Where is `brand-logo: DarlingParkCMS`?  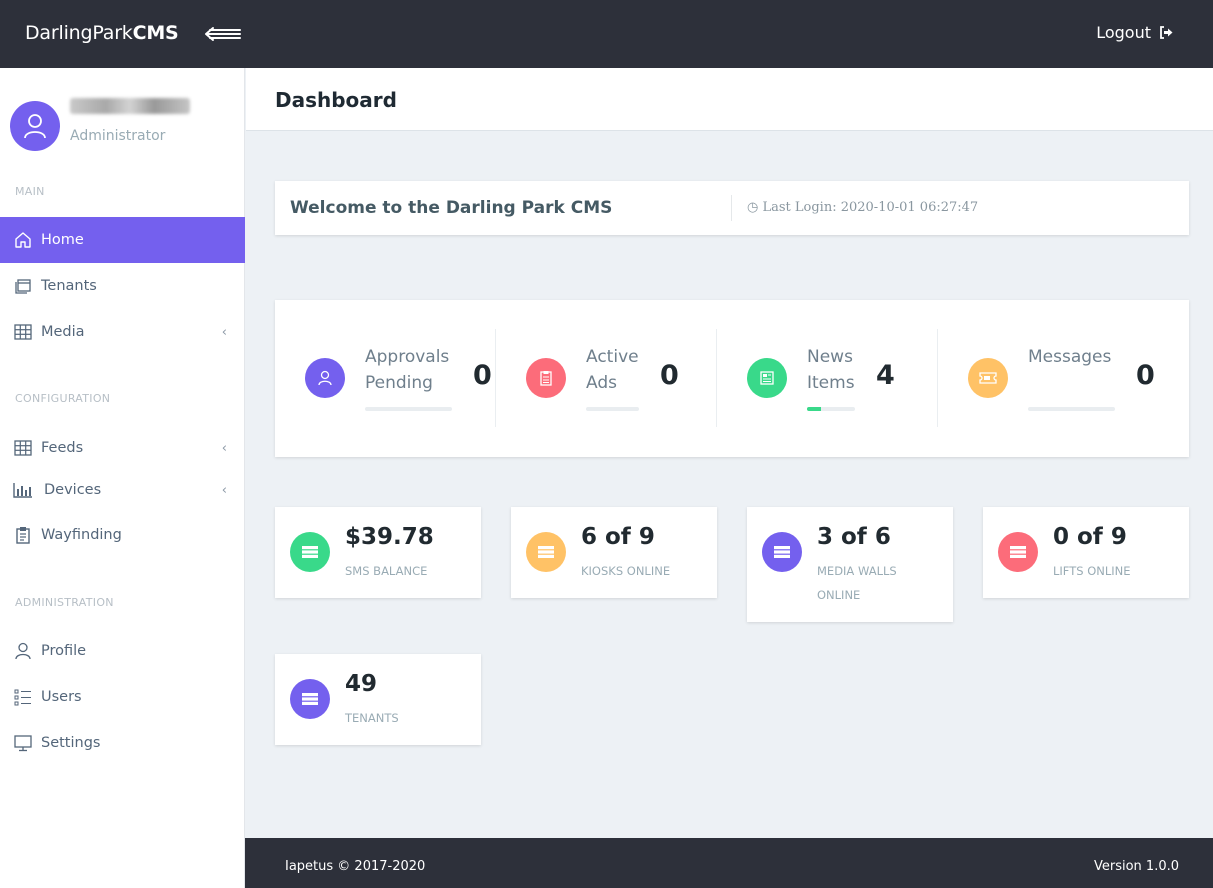
brand-logo: DarlingParkCMS is located at coordinates (102, 33).